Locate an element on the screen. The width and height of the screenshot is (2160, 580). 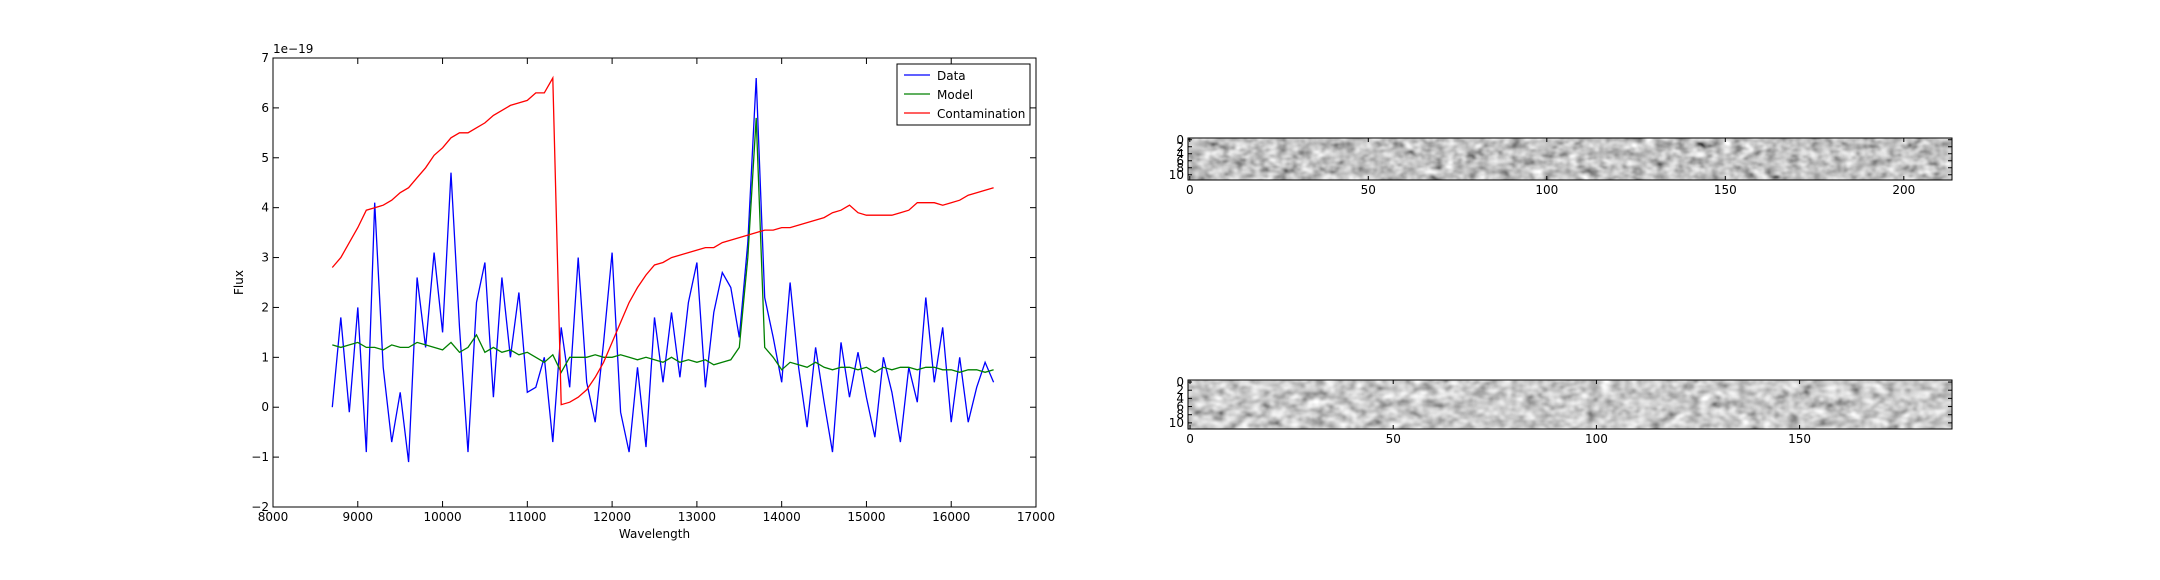
legend-label: Contamination is located at coordinates (981, 114).